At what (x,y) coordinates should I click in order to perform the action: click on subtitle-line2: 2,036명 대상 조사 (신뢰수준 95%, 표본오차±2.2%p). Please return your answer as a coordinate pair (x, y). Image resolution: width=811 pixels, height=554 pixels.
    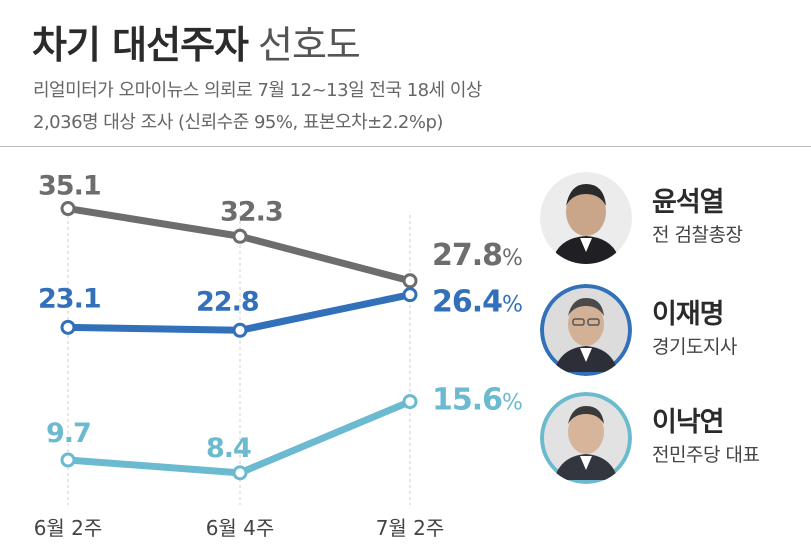
    Looking at the image, I should click on (238, 122).